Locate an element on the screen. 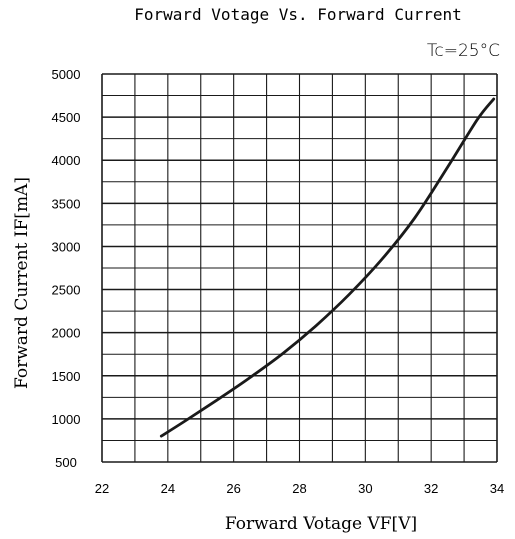 The image size is (515, 539). y-tick-label: 5000 is located at coordinates (66, 74).